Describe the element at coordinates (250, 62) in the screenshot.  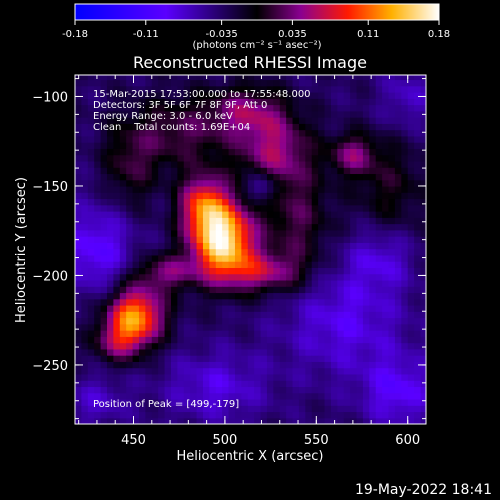
I see `chart-title: Reconstructed RHESSI Image` at that location.